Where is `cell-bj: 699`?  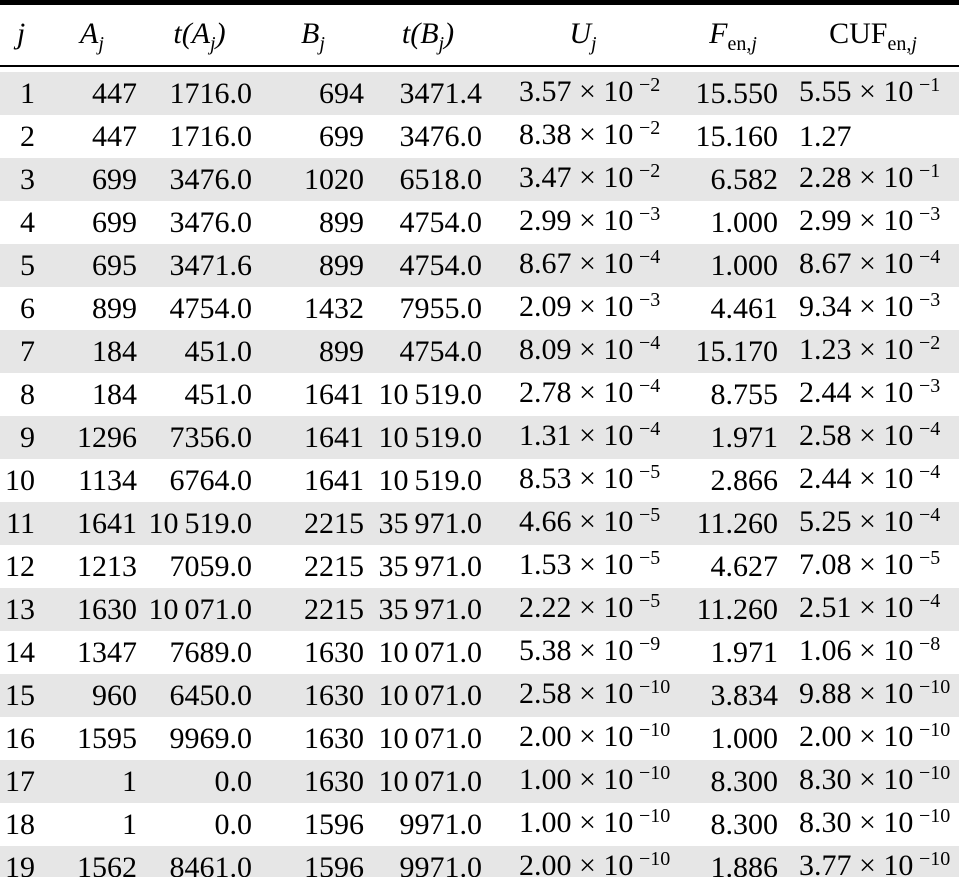
cell-bj: 699 is located at coordinates (341, 136).